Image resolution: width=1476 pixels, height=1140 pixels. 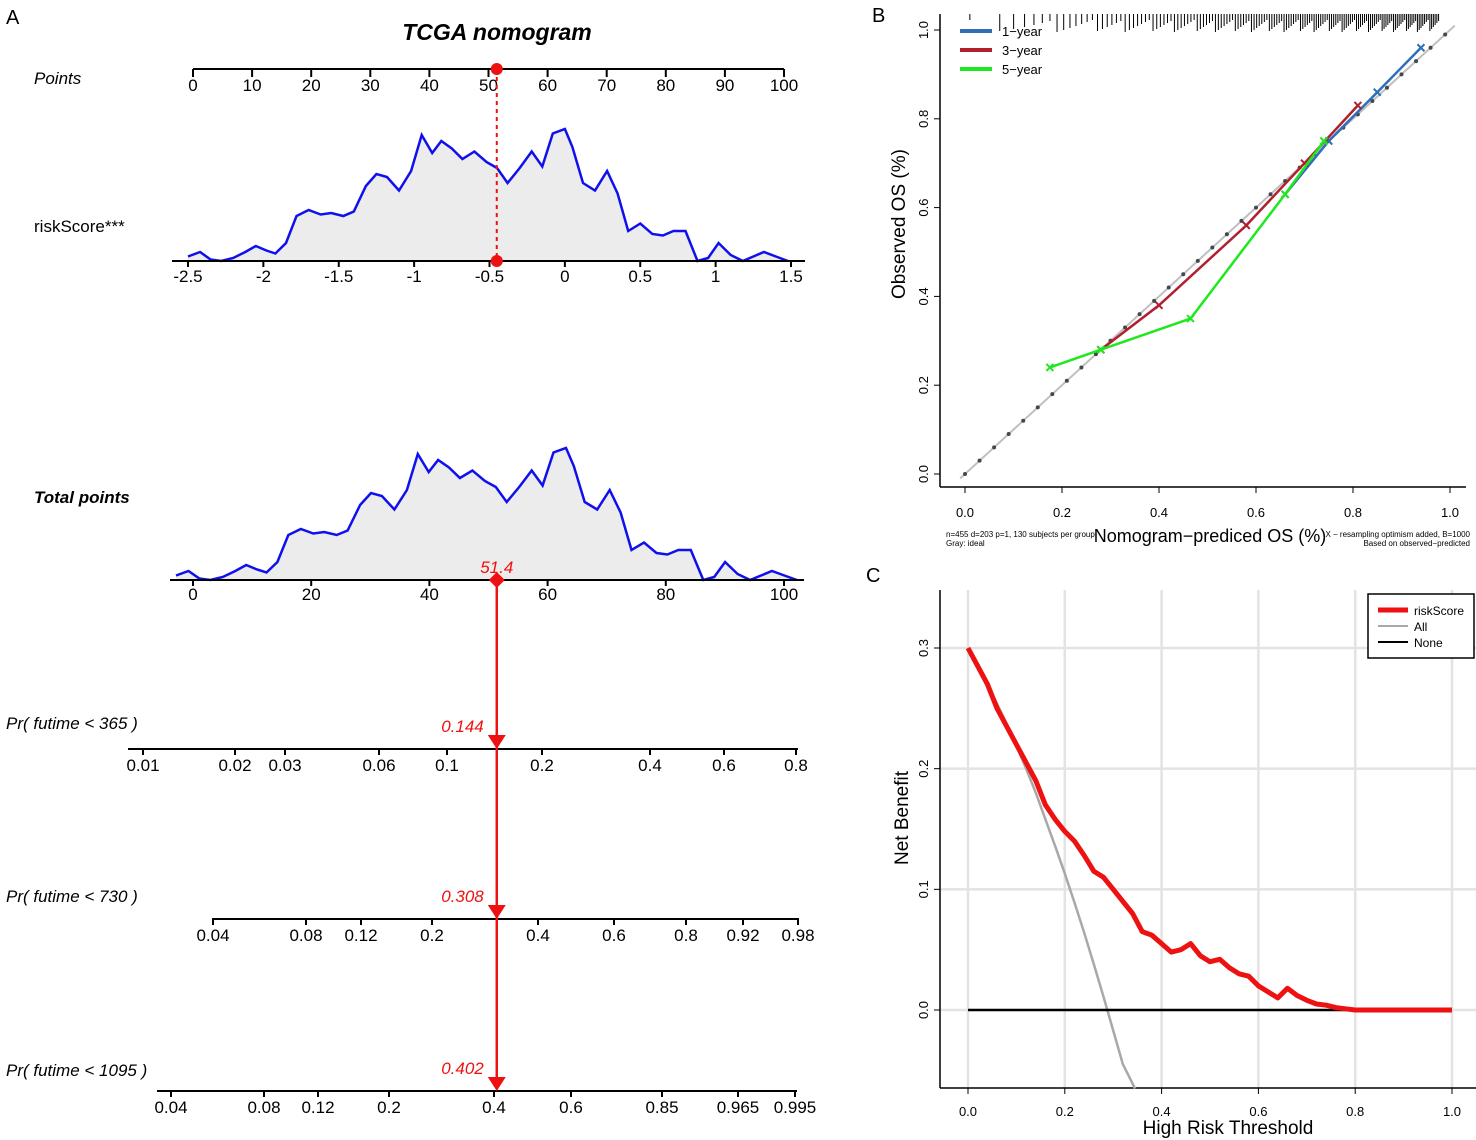 I want to click on scale-name-prob-2: Pr( futime < 1095 ), so click(x=76, y=1070).